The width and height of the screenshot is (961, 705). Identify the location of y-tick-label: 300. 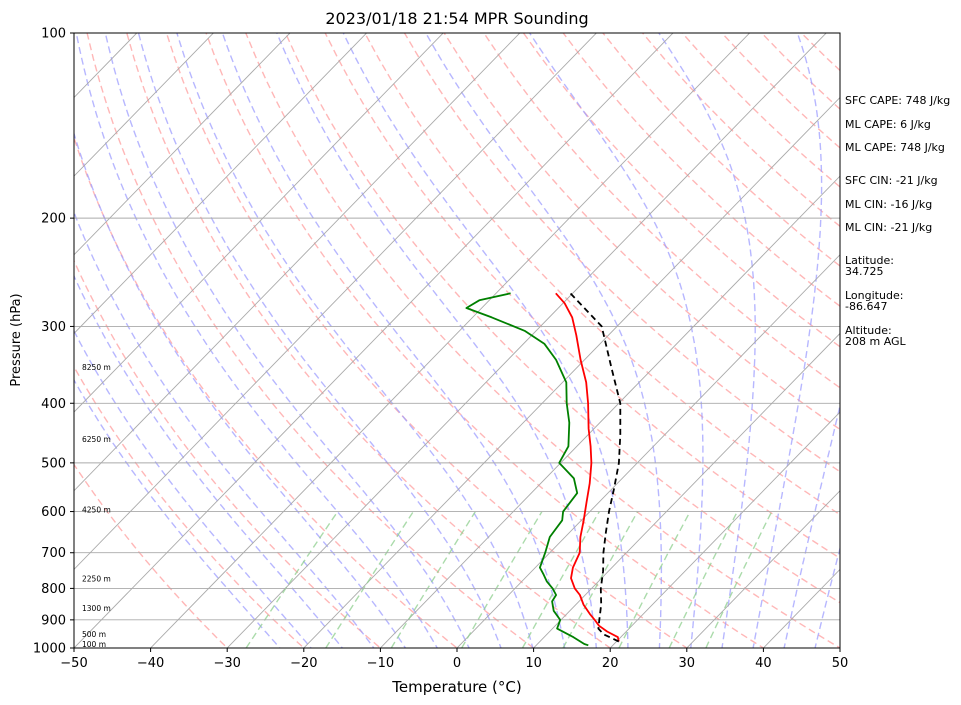
(53, 327).